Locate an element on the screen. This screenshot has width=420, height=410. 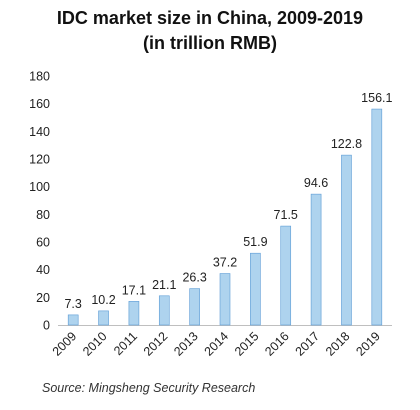
x-tick-label-2017: 2017 is located at coordinates (308, 344).